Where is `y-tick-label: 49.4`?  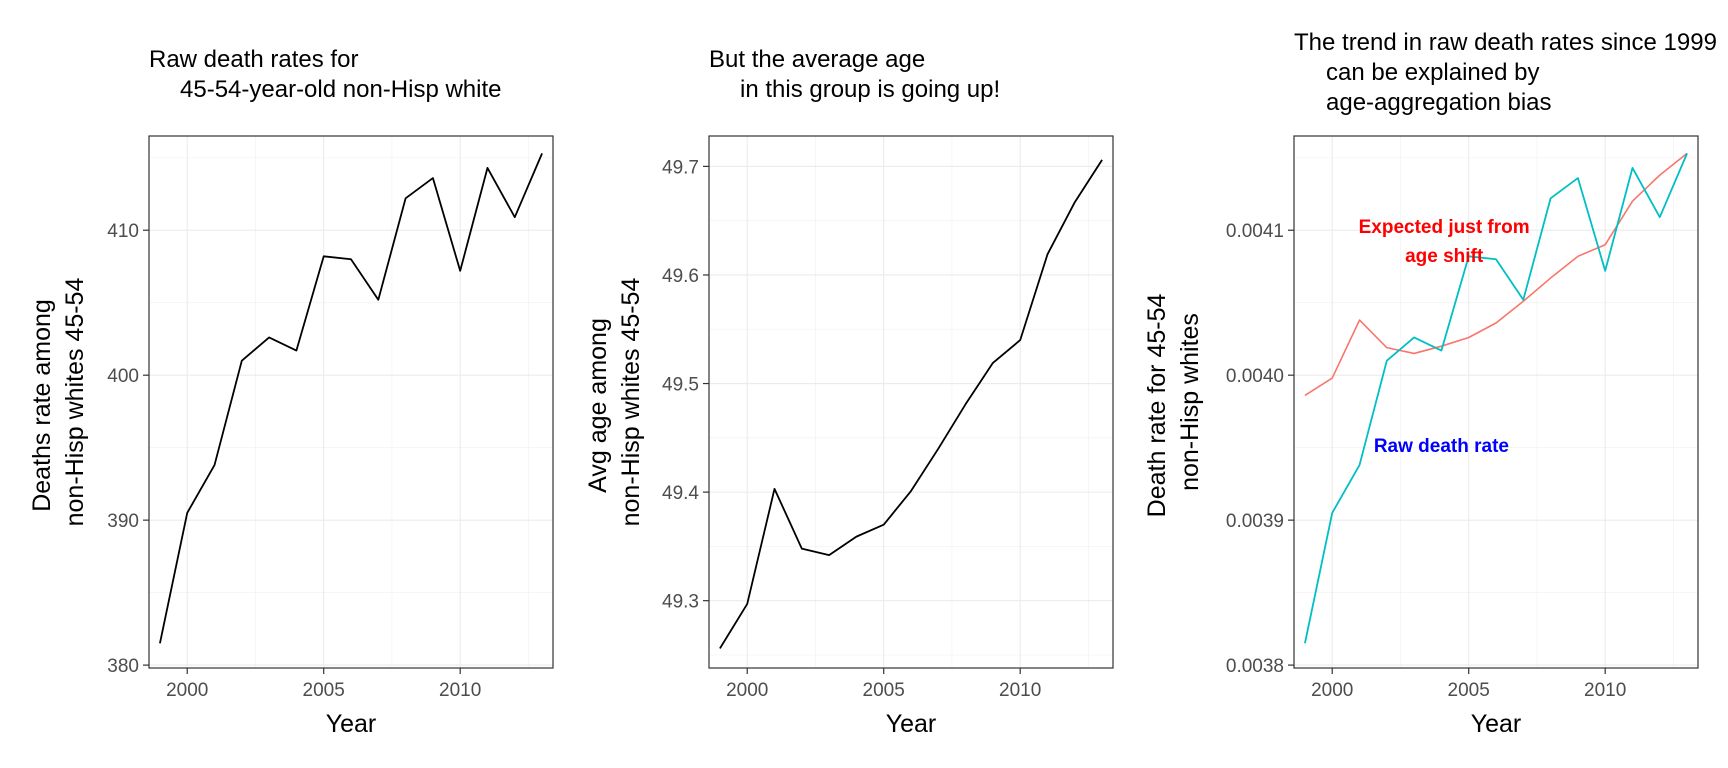
y-tick-label: 49.4 is located at coordinates (680, 493).